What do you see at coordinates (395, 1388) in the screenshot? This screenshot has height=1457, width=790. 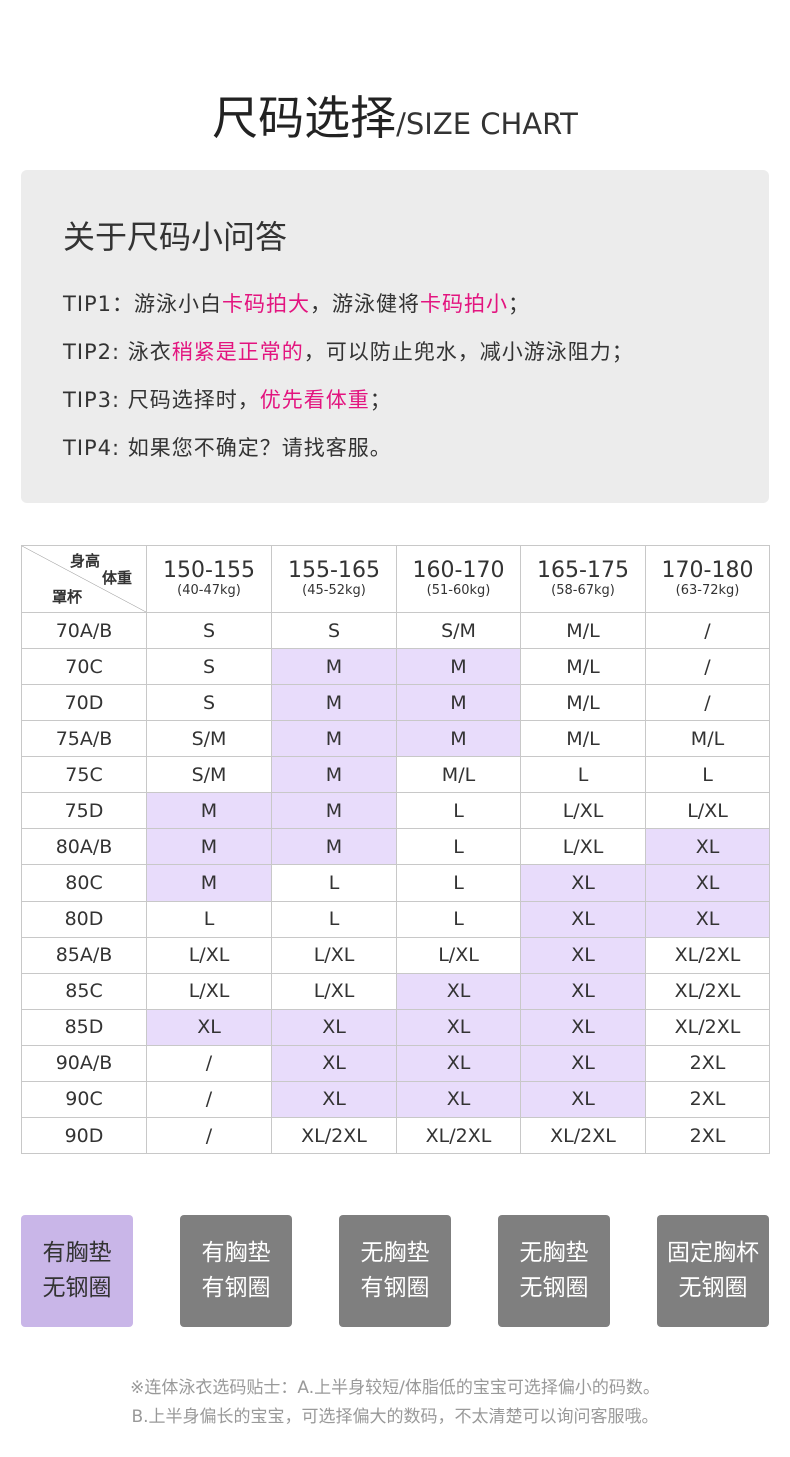 I see `note: ※连体泳衣选码贴士：A.上半身较短/体脂低的宝宝可选择偏小的码数。` at bounding box center [395, 1388].